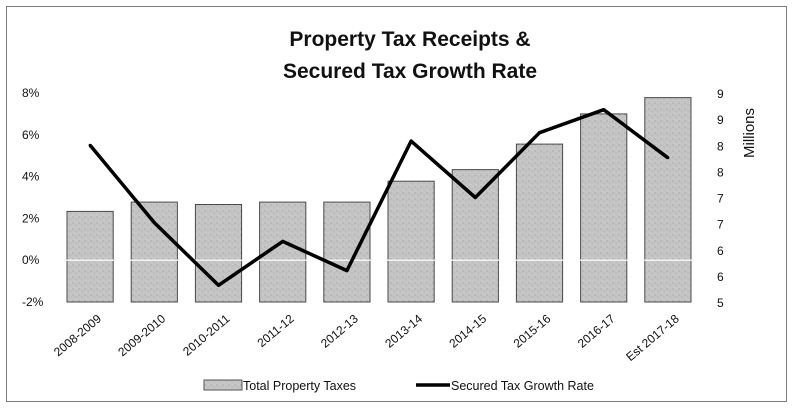 This screenshot has width=795, height=408. Describe the element at coordinates (77, 335) in the screenshot. I see `category-label: 2008-2009` at that location.